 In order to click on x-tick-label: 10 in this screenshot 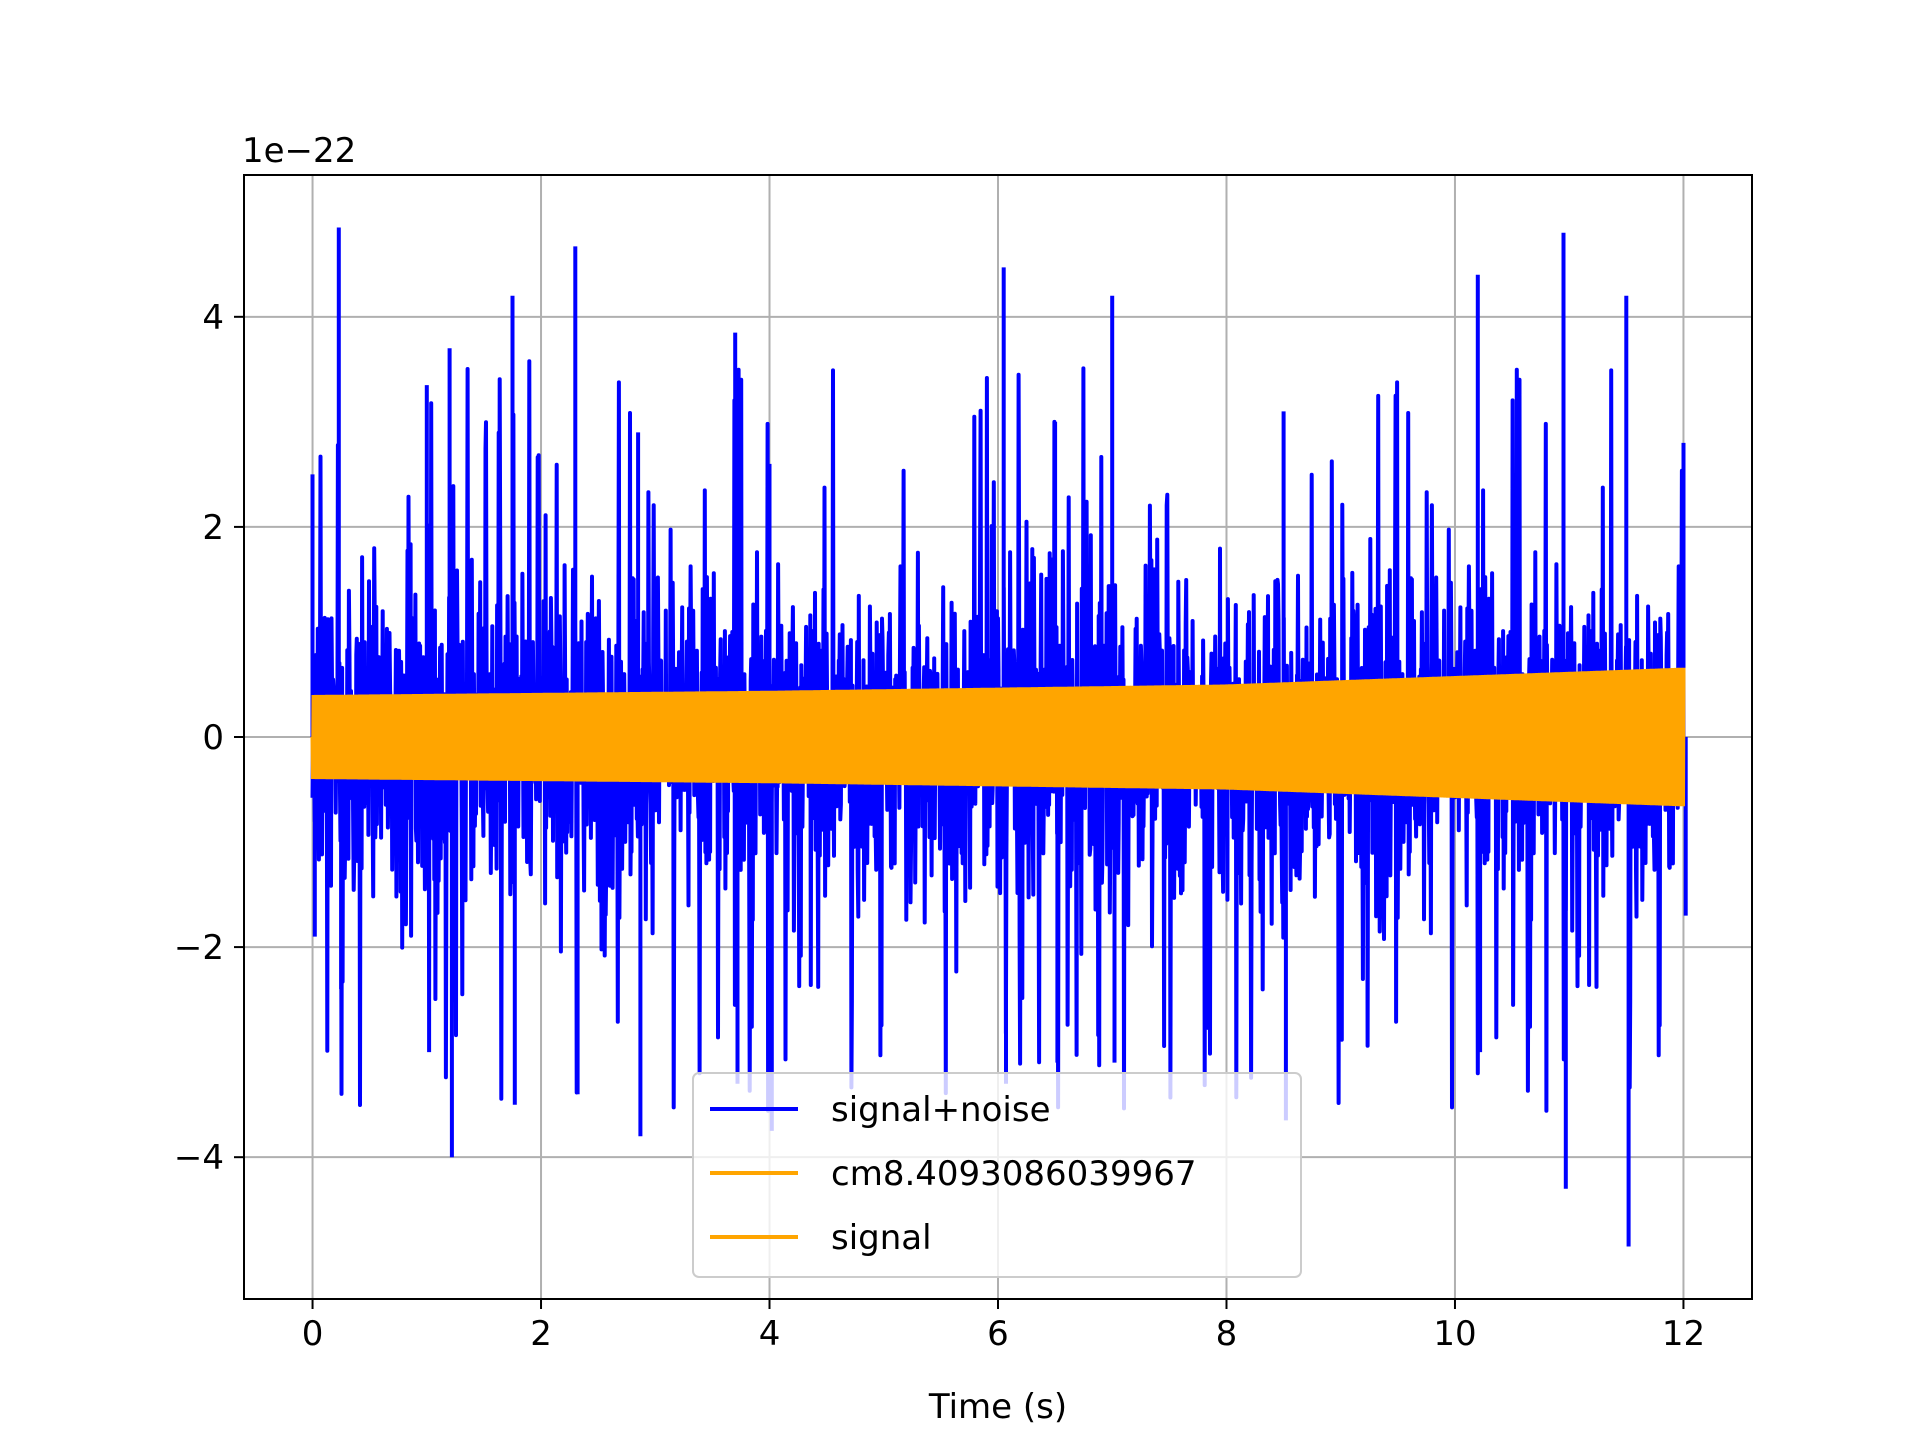, I will do `click(1454, 1334)`.